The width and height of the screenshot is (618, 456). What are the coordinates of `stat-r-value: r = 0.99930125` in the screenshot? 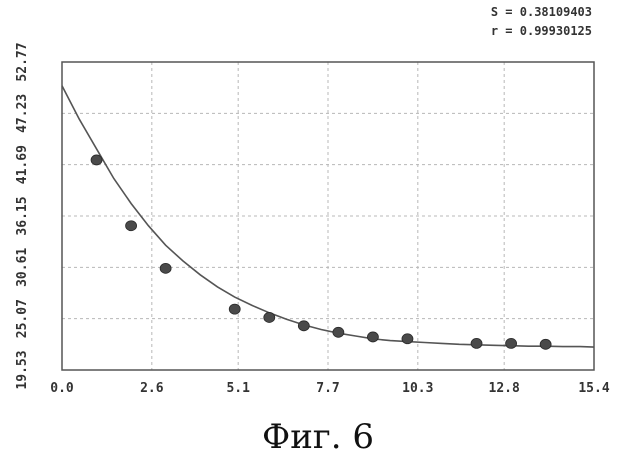 It's located at (541, 31).